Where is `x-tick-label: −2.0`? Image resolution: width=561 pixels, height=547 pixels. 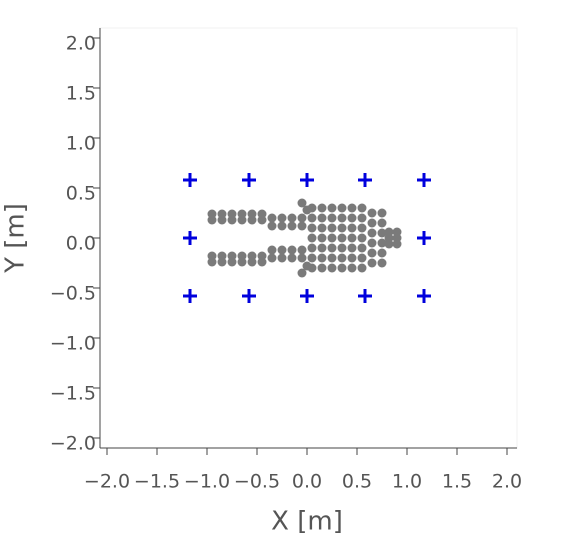 x-tick-label: −2.0 is located at coordinates (107, 482).